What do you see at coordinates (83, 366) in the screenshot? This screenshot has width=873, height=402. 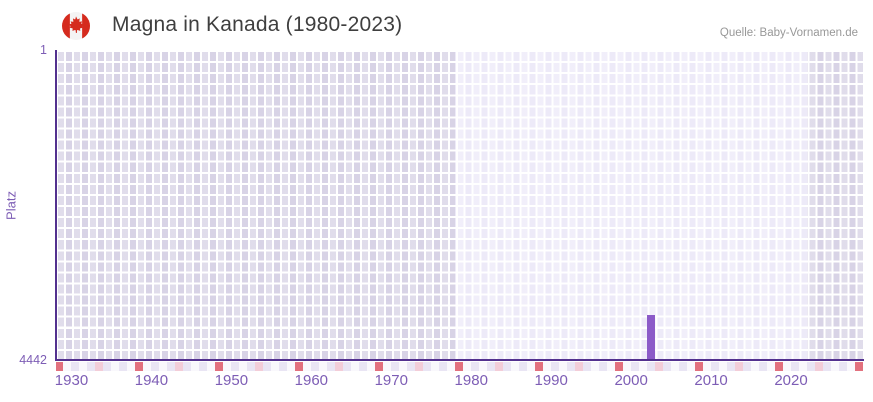 I see `rug-cell-1931` at bounding box center [83, 366].